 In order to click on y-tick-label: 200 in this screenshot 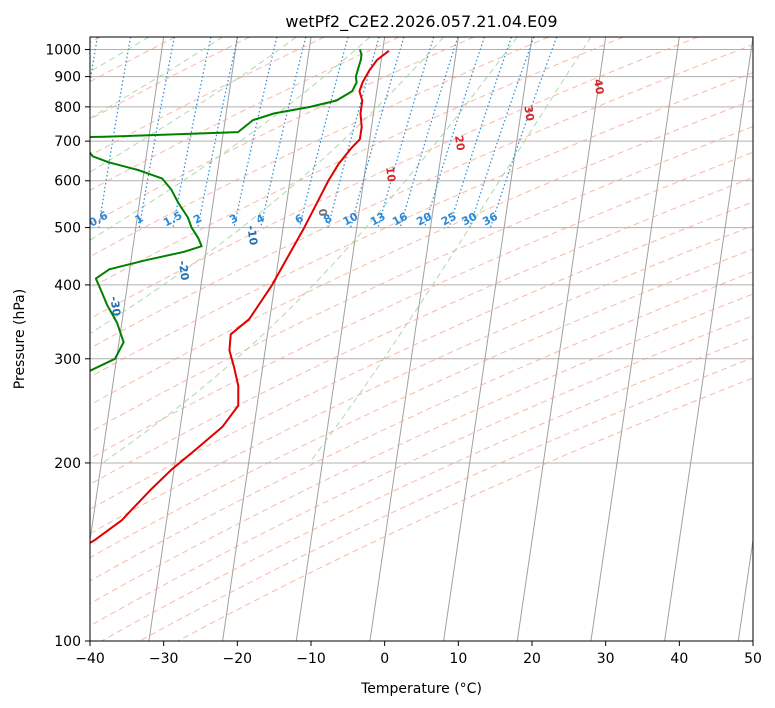, I will do `click(67, 464)`.